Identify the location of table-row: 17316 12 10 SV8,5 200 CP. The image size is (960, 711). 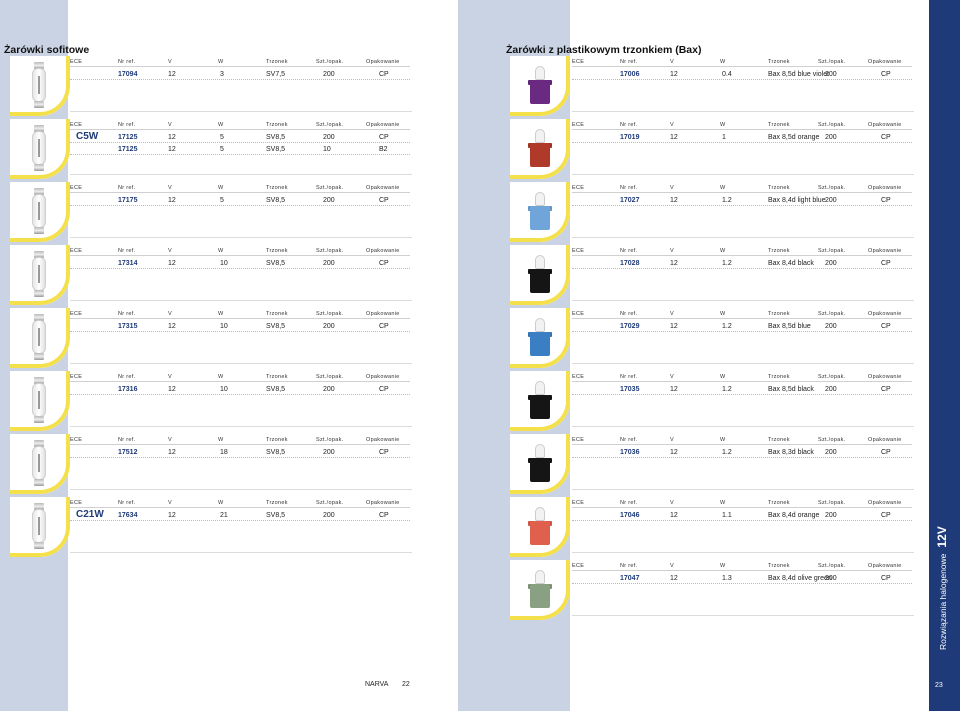
(240, 389).